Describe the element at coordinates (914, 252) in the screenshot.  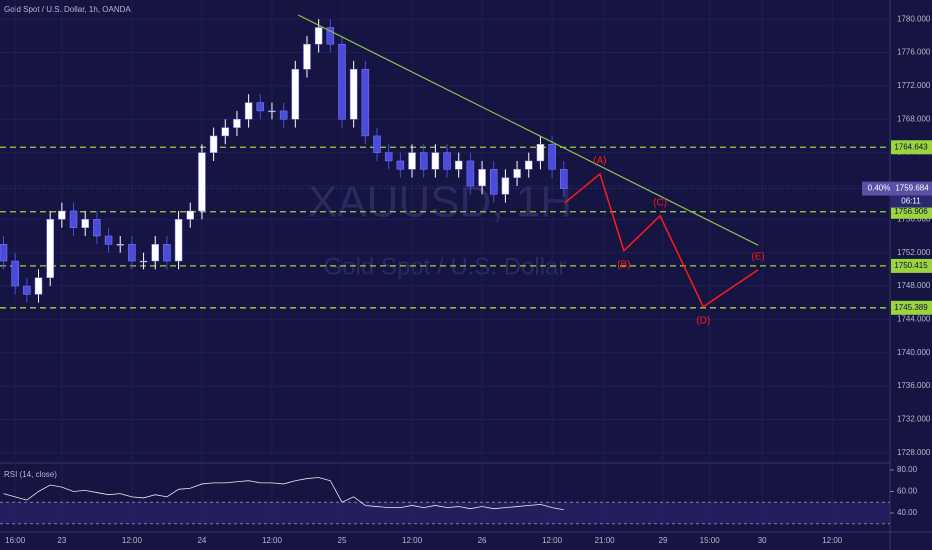
I see `y-tick-label: 1752.000` at that location.